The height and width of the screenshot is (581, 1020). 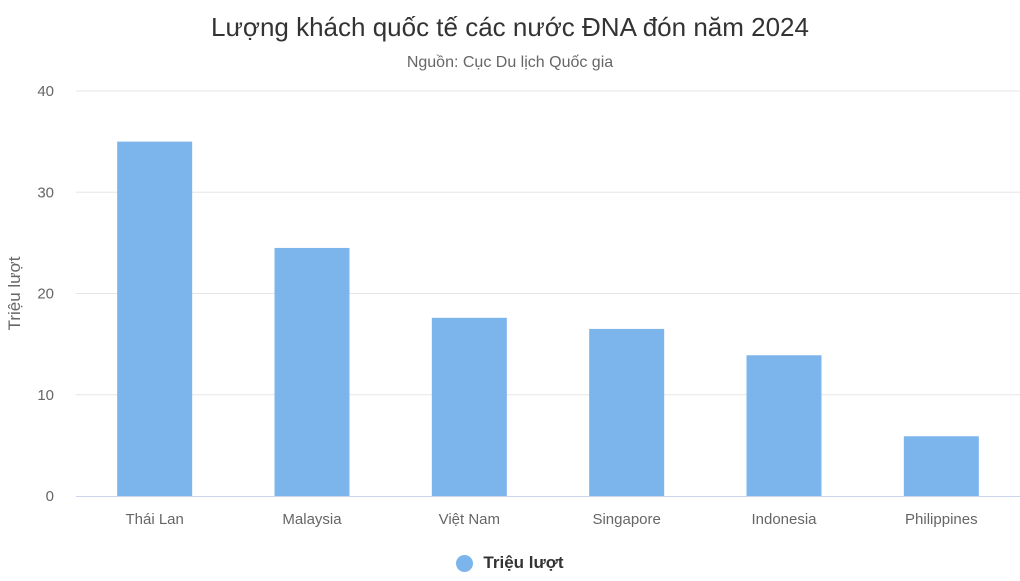 What do you see at coordinates (523, 562) in the screenshot?
I see `legend-label: Triệu lượt` at bounding box center [523, 562].